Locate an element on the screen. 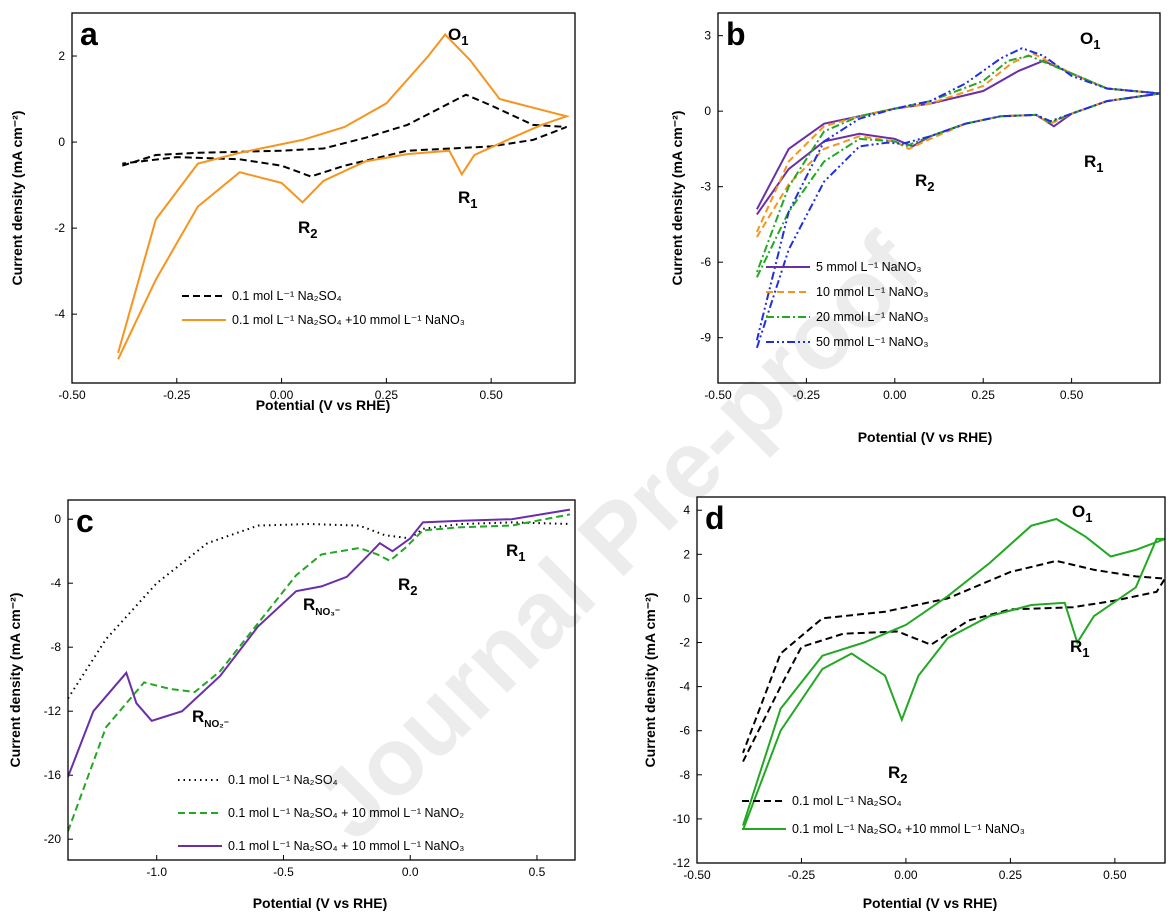 This screenshot has width=1169, height=919. y-tick-label: -9 is located at coordinates (705, 338).